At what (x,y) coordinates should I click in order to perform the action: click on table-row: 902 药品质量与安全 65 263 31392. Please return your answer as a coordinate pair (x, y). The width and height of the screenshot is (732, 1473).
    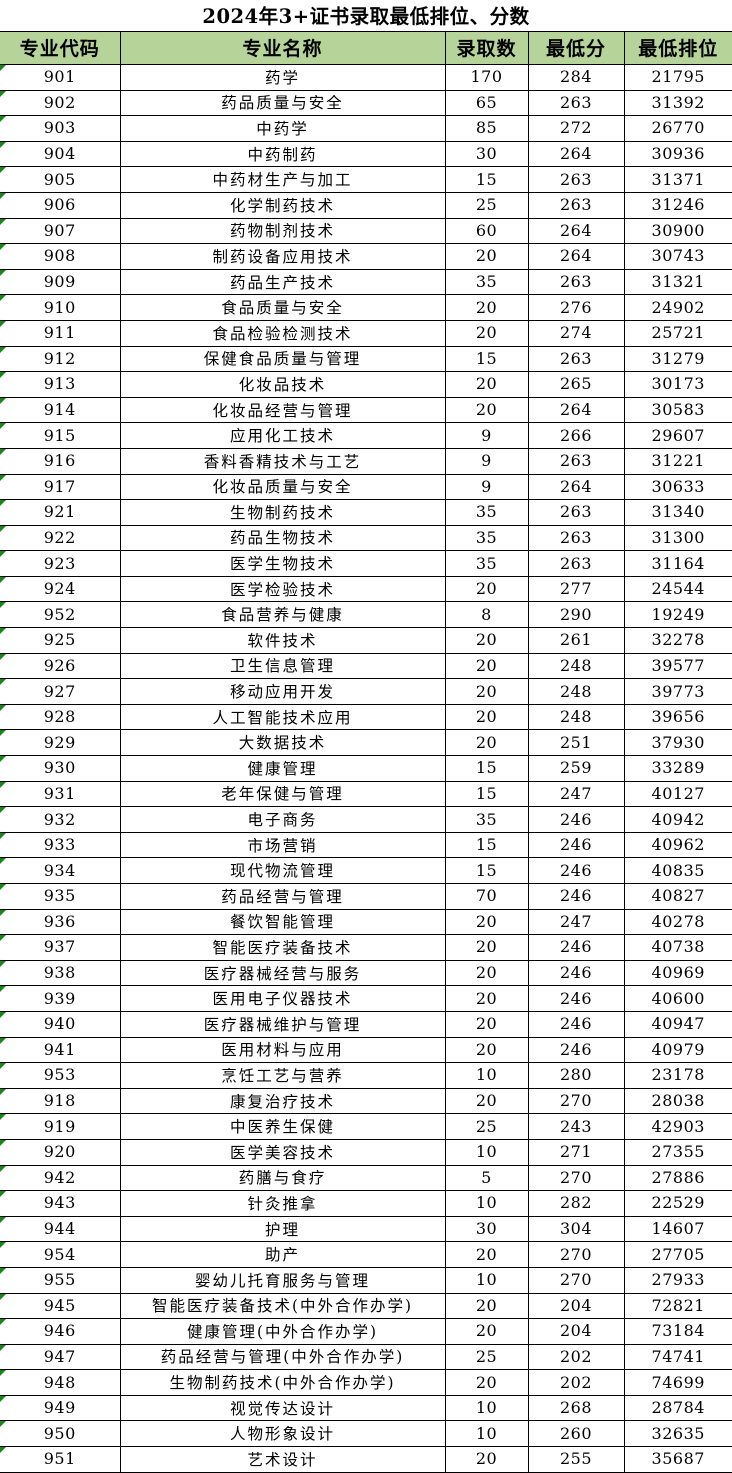
    Looking at the image, I should click on (366, 103).